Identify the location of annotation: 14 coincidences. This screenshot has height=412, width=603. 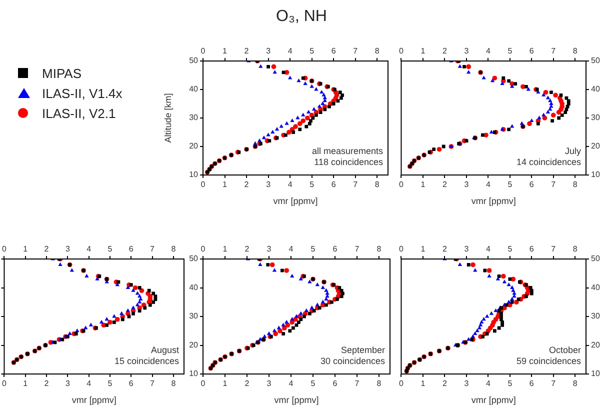
(549, 162).